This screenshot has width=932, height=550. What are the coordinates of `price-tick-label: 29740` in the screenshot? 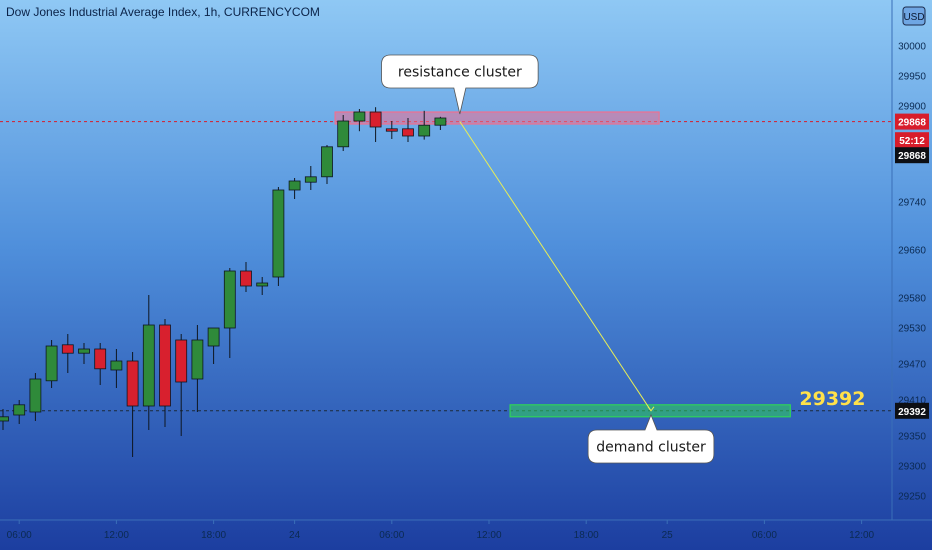 It's located at (912, 203).